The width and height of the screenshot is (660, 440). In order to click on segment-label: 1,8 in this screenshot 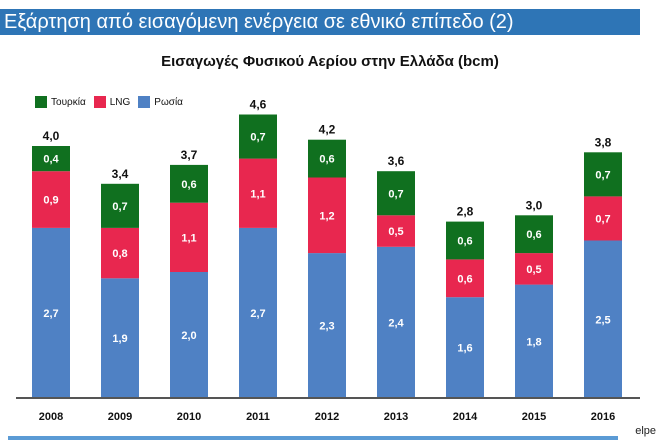, I will do `click(533, 342)`.